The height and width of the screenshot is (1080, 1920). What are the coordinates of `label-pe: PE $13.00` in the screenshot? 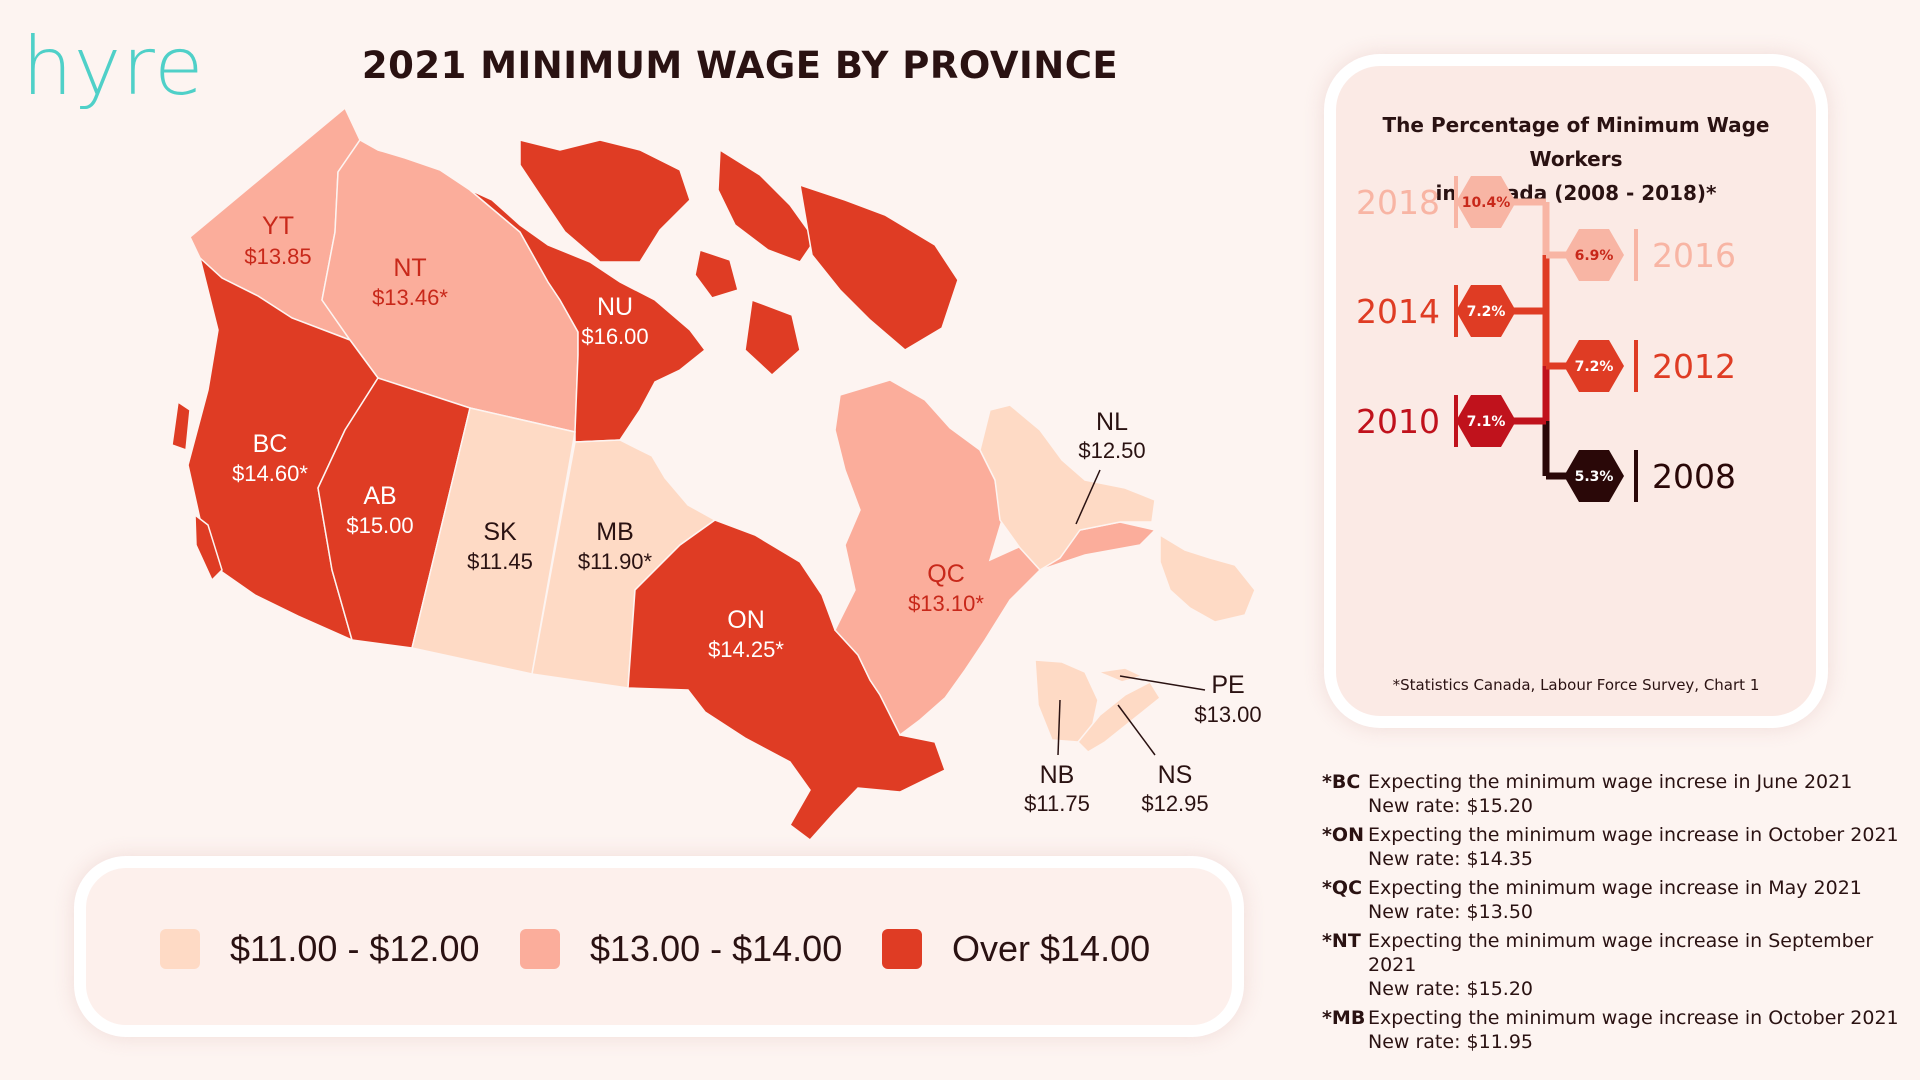 It's located at (1227, 699).